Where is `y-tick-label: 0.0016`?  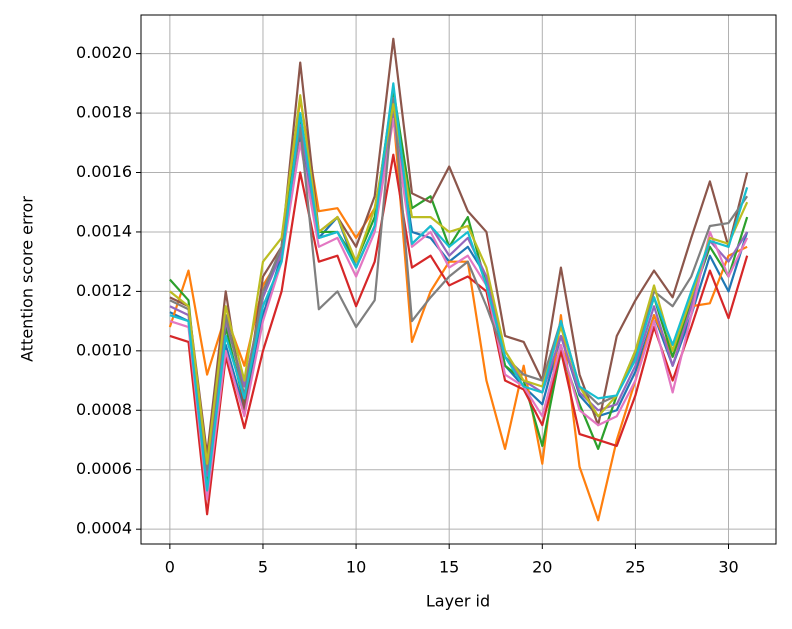 y-tick-label: 0.0016 is located at coordinates (104, 171).